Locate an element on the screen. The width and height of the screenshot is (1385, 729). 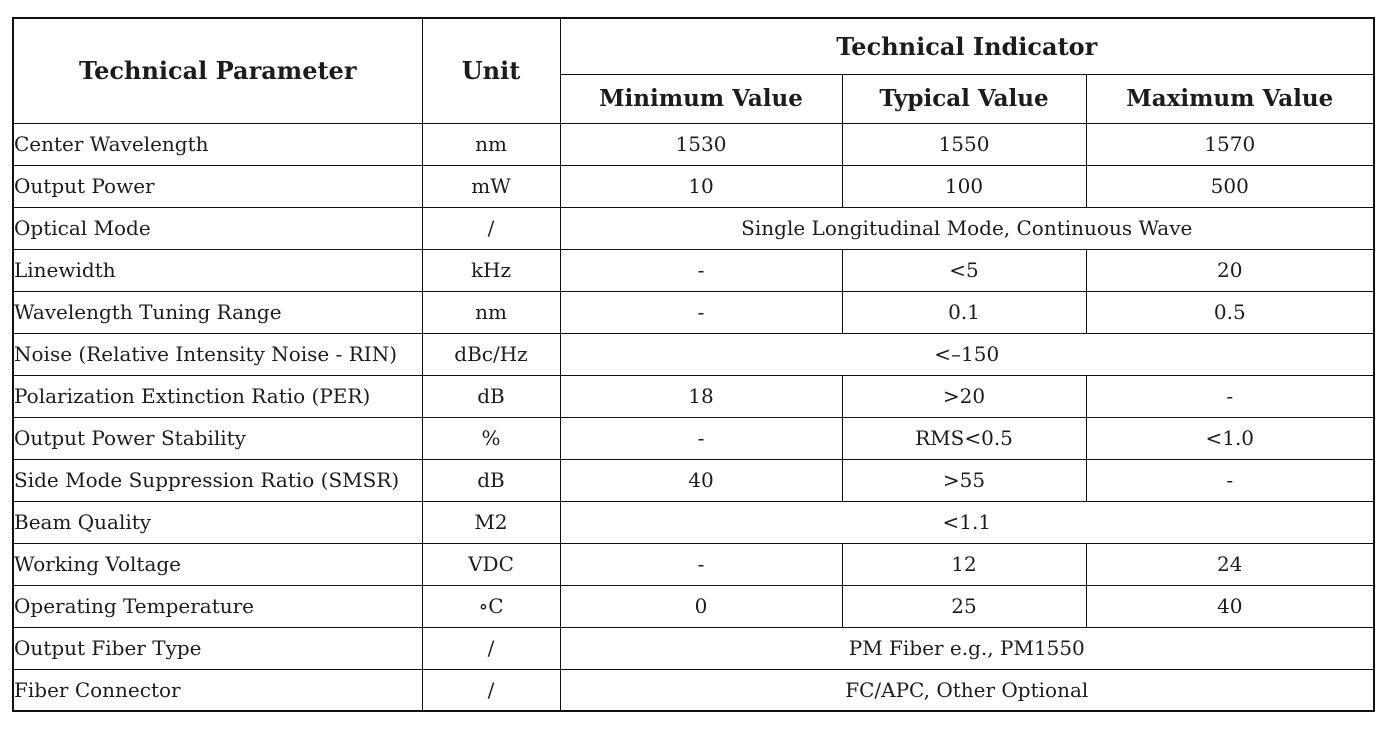
table-row: Output Power Stability% - RMS<0.5 <1.0 is located at coordinates (693, 438).